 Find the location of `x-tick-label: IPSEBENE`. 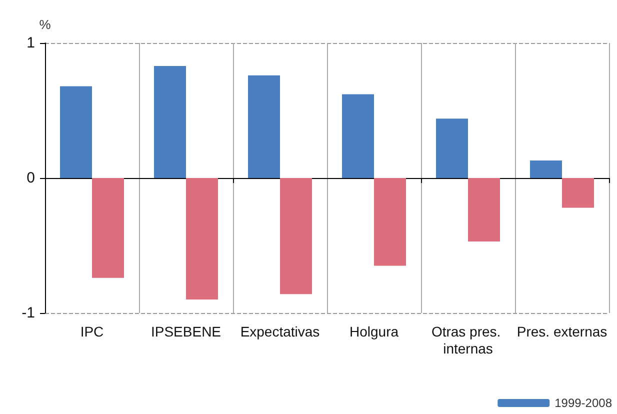

x-tick-label: IPSEBENE is located at coordinates (186, 332).